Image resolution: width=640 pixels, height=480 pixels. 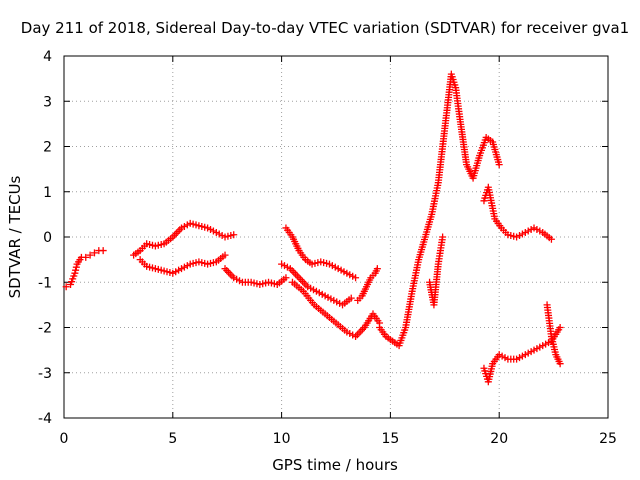 I want to click on y-tick-label: 1, so click(x=47, y=193).